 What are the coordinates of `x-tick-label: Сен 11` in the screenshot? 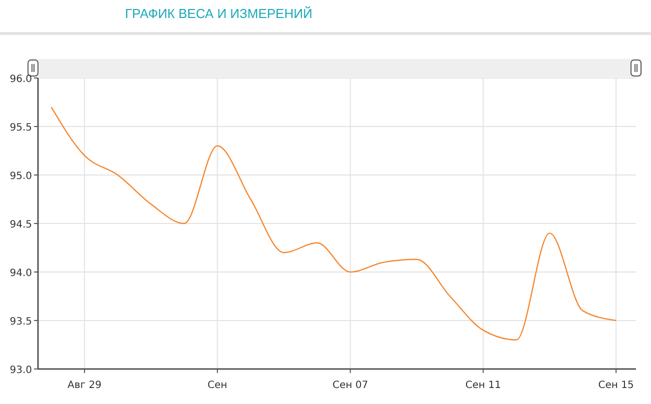 It's located at (483, 385).